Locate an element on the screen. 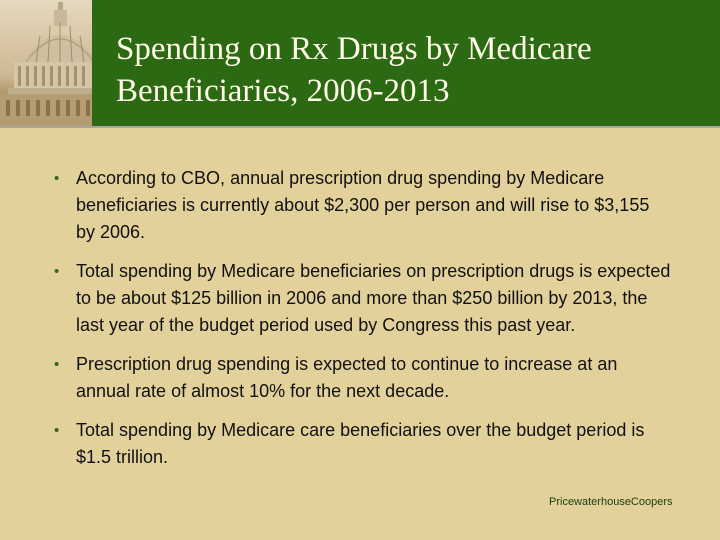  capitol-dome-image is located at coordinates (46, 63).